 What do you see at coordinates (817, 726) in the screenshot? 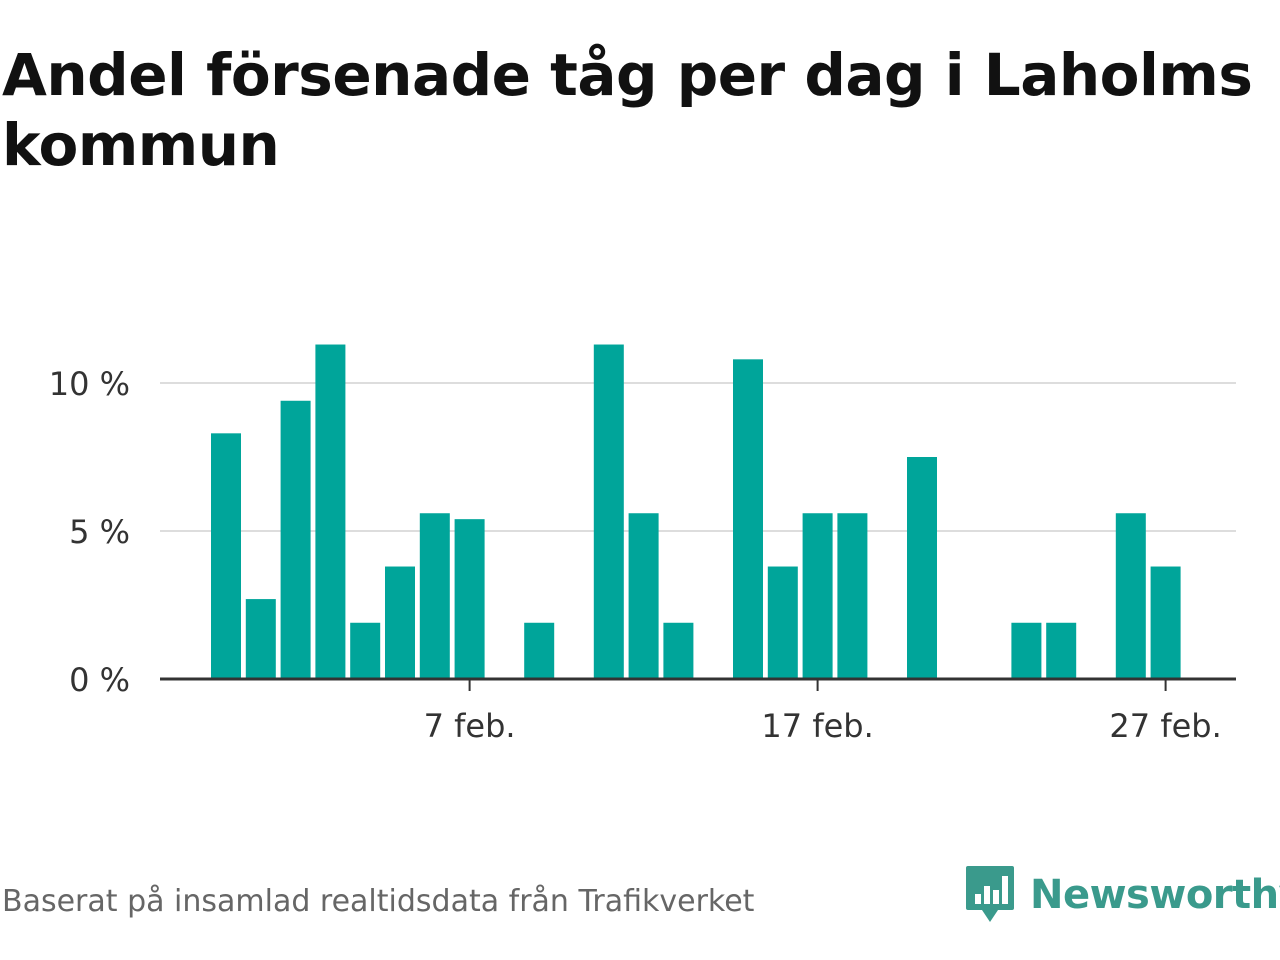
I see `x-tick-label: 17 feb.` at bounding box center [817, 726].